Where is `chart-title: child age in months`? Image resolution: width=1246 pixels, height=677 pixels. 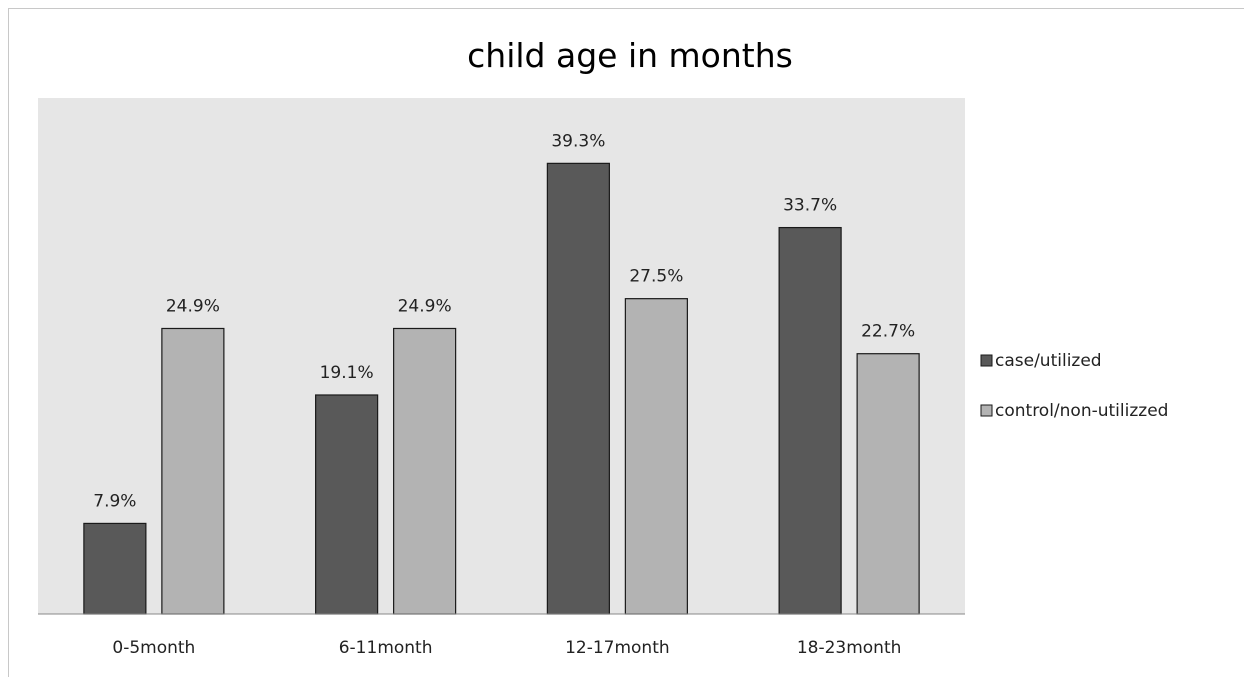 chart-title: child age in months is located at coordinates (630, 55).